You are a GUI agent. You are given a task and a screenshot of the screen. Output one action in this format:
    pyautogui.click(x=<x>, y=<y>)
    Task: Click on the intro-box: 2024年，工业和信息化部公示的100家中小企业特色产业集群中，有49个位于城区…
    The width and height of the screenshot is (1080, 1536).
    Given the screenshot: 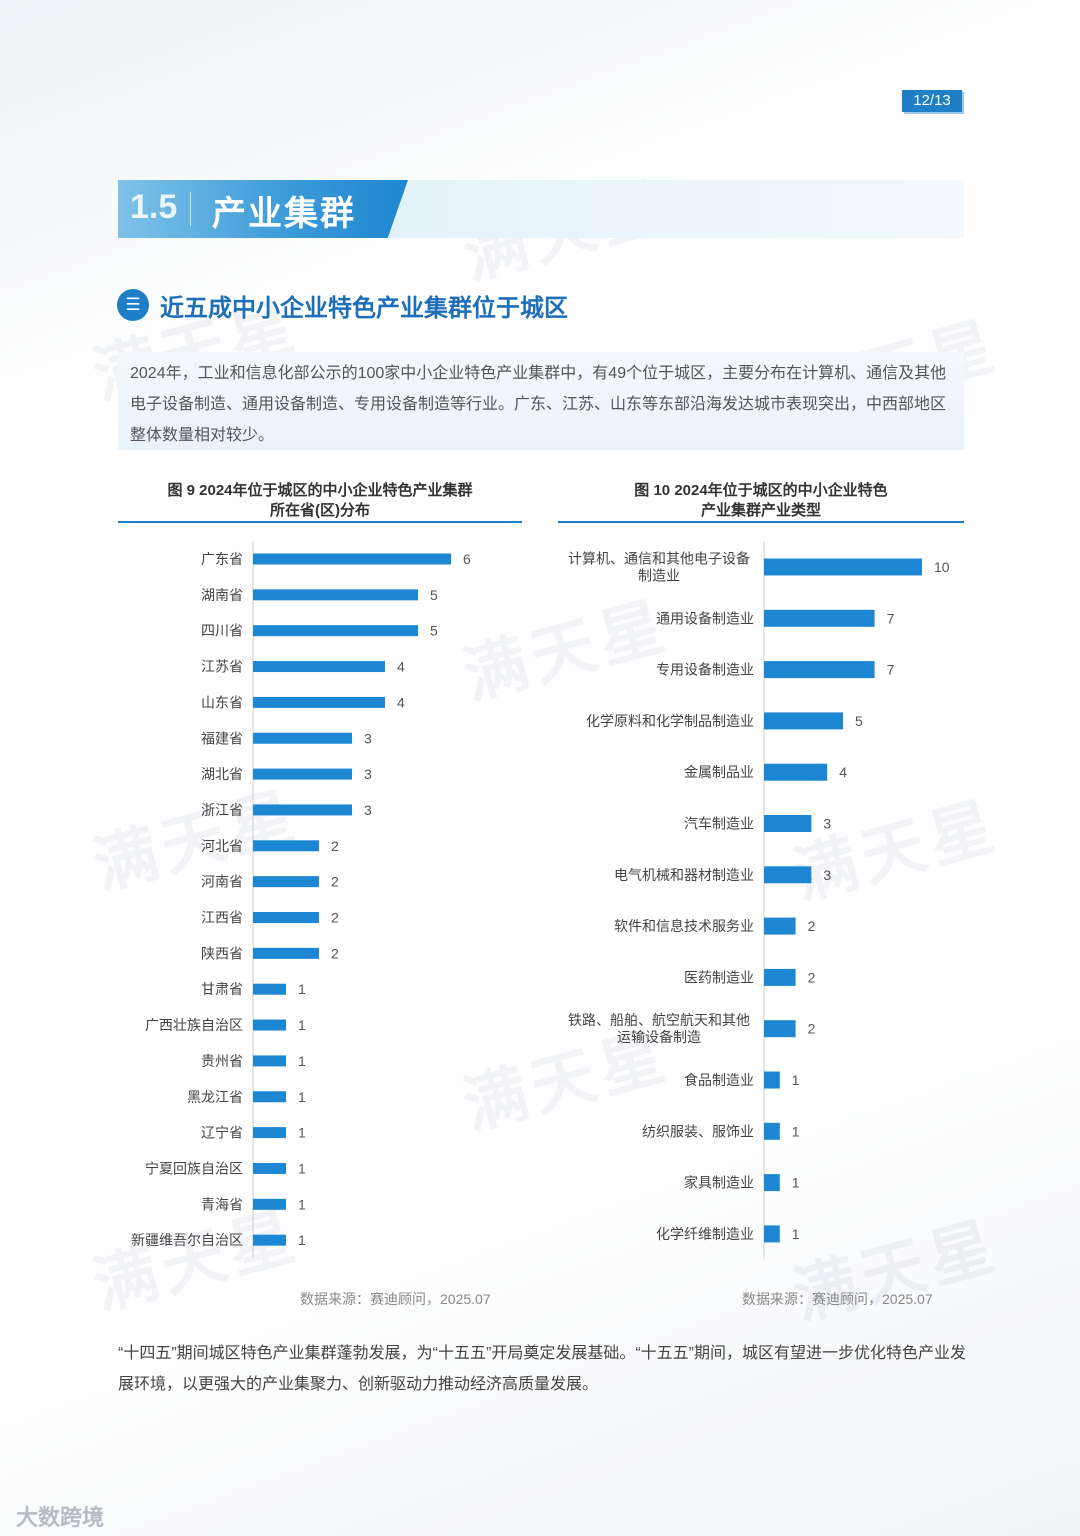 What is the action you would take?
    pyautogui.click(x=541, y=401)
    